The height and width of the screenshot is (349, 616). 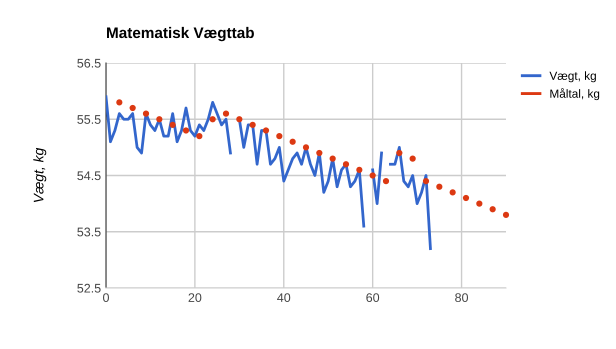 What do you see at coordinates (106, 297) in the screenshot?
I see `x-tick-label: 0` at bounding box center [106, 297].